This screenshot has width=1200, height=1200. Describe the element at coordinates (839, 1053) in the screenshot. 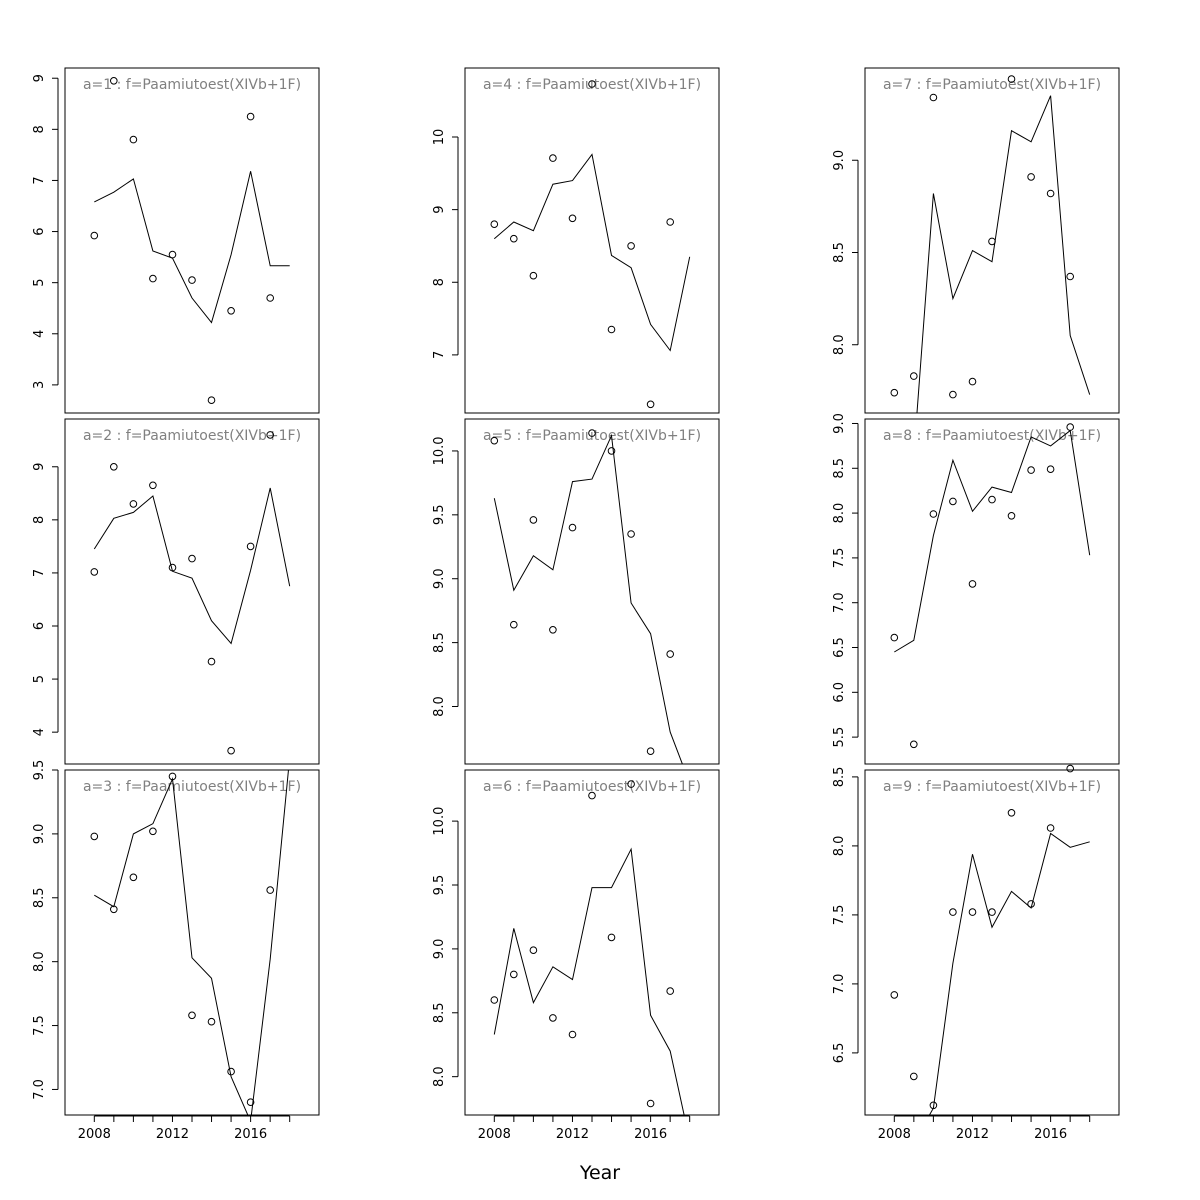

I see `y-tick-label: 6.5` at that location.